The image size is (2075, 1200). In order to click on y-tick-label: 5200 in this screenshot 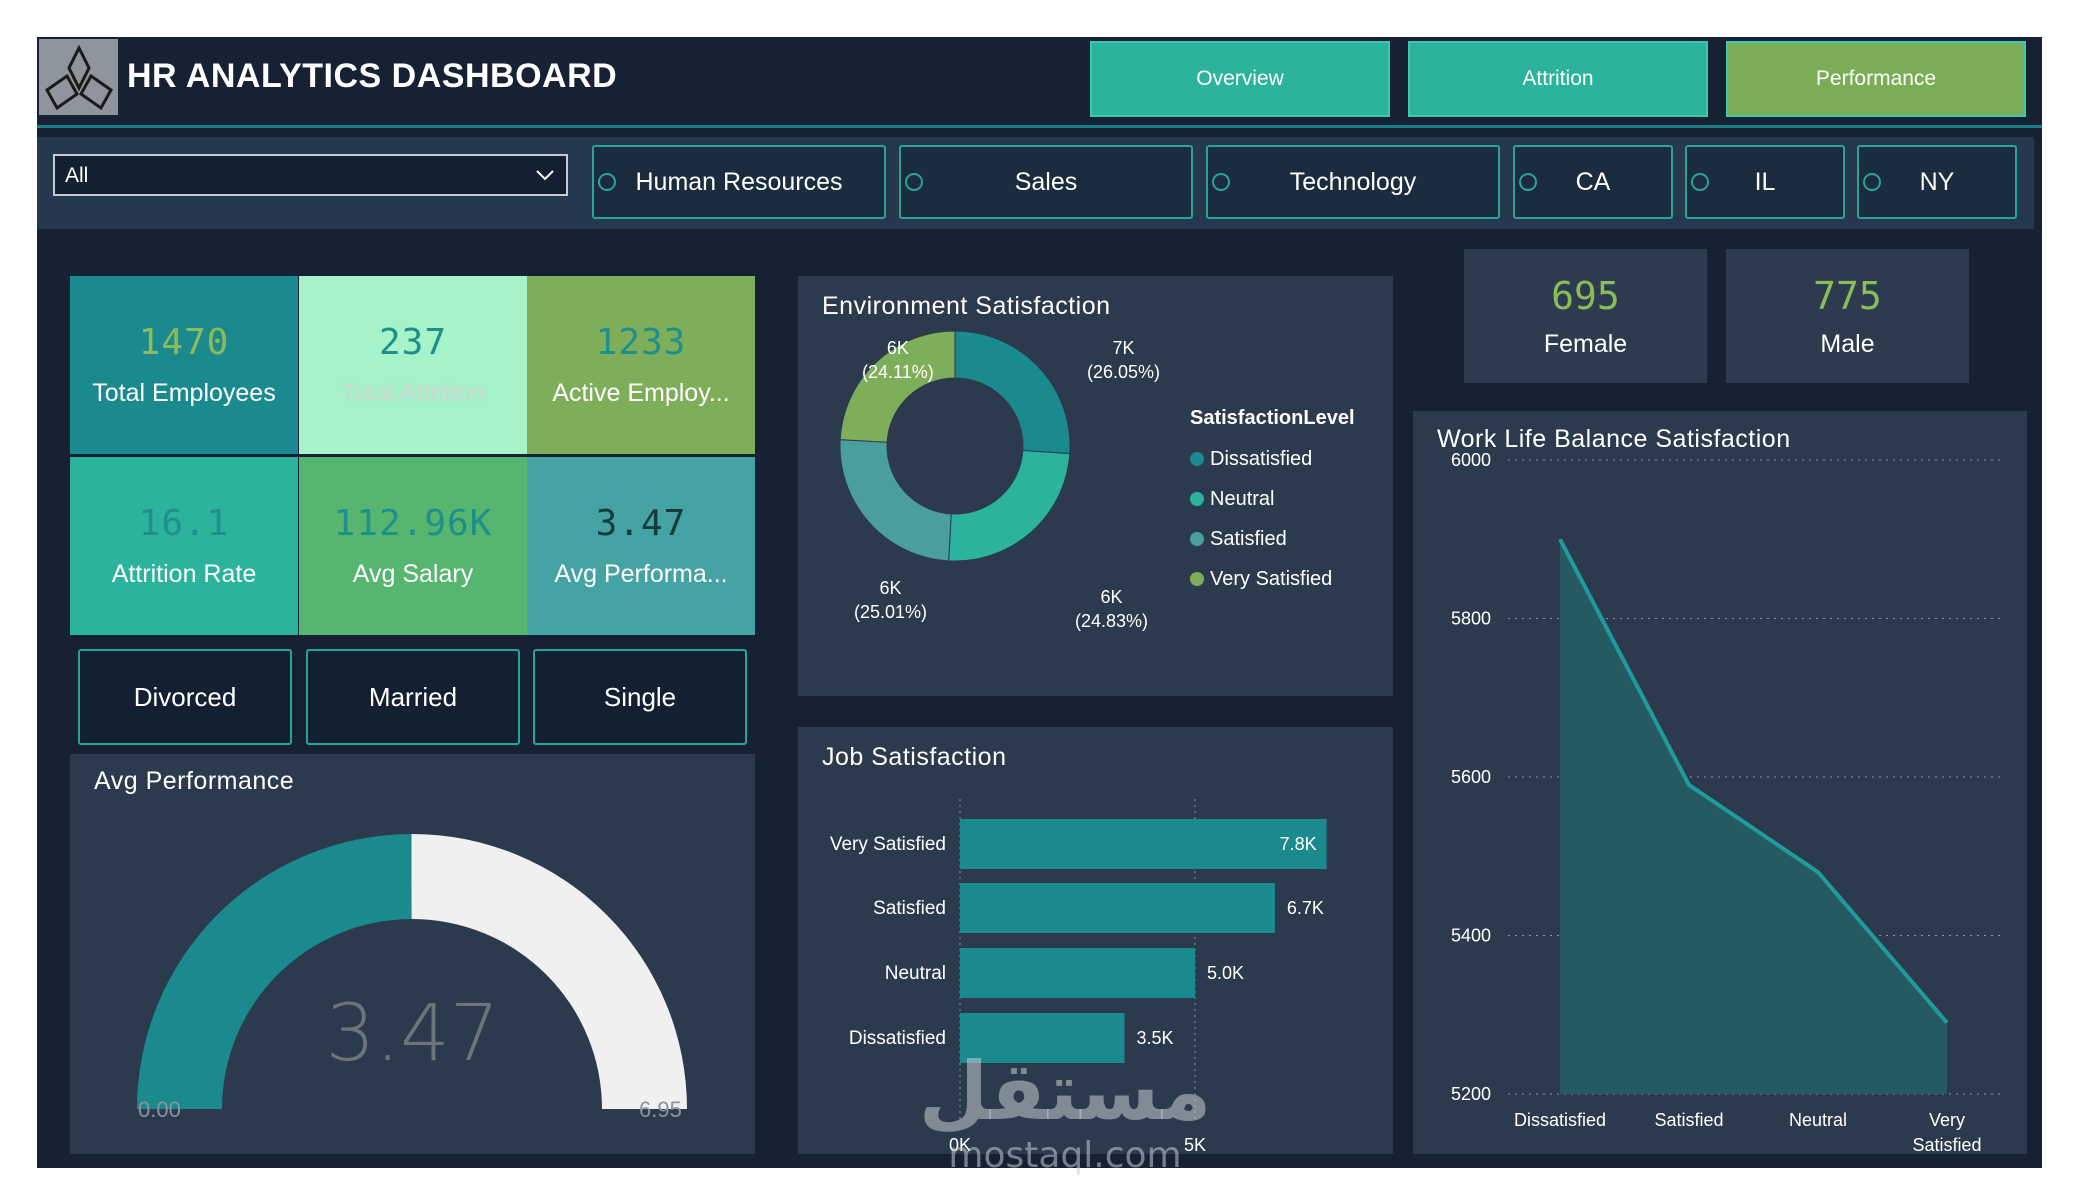, I will do `click(1471, 1094)`.